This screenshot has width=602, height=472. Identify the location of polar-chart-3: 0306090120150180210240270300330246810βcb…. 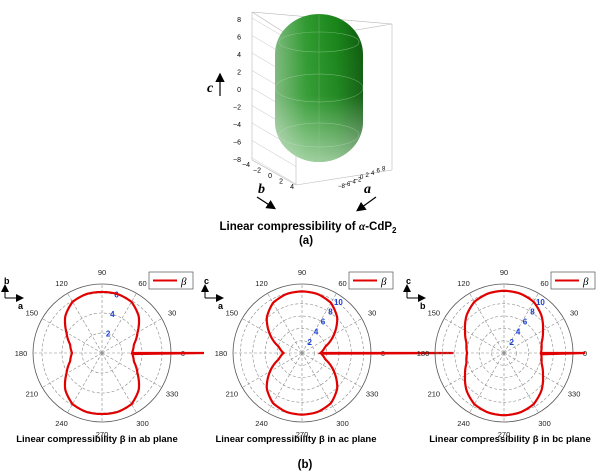
(499, 356).